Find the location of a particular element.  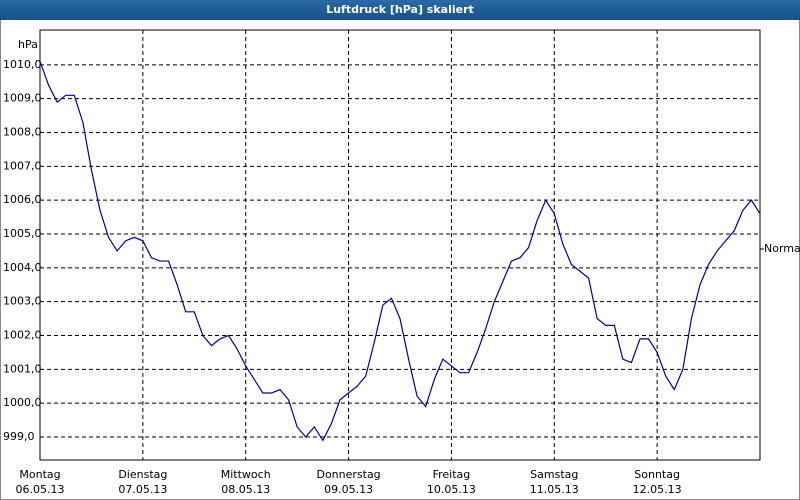

y-tick-label: 1002,0 is located at coordinates (22, 334).